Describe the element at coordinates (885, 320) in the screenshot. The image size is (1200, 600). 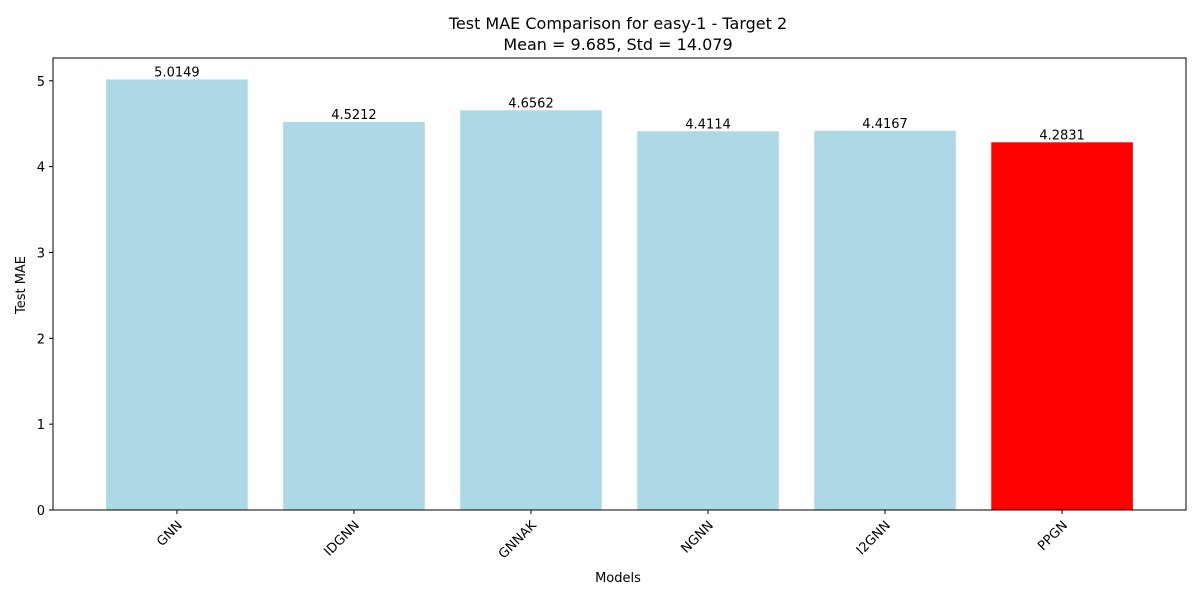
I see `bar-i2gnn` at that location.